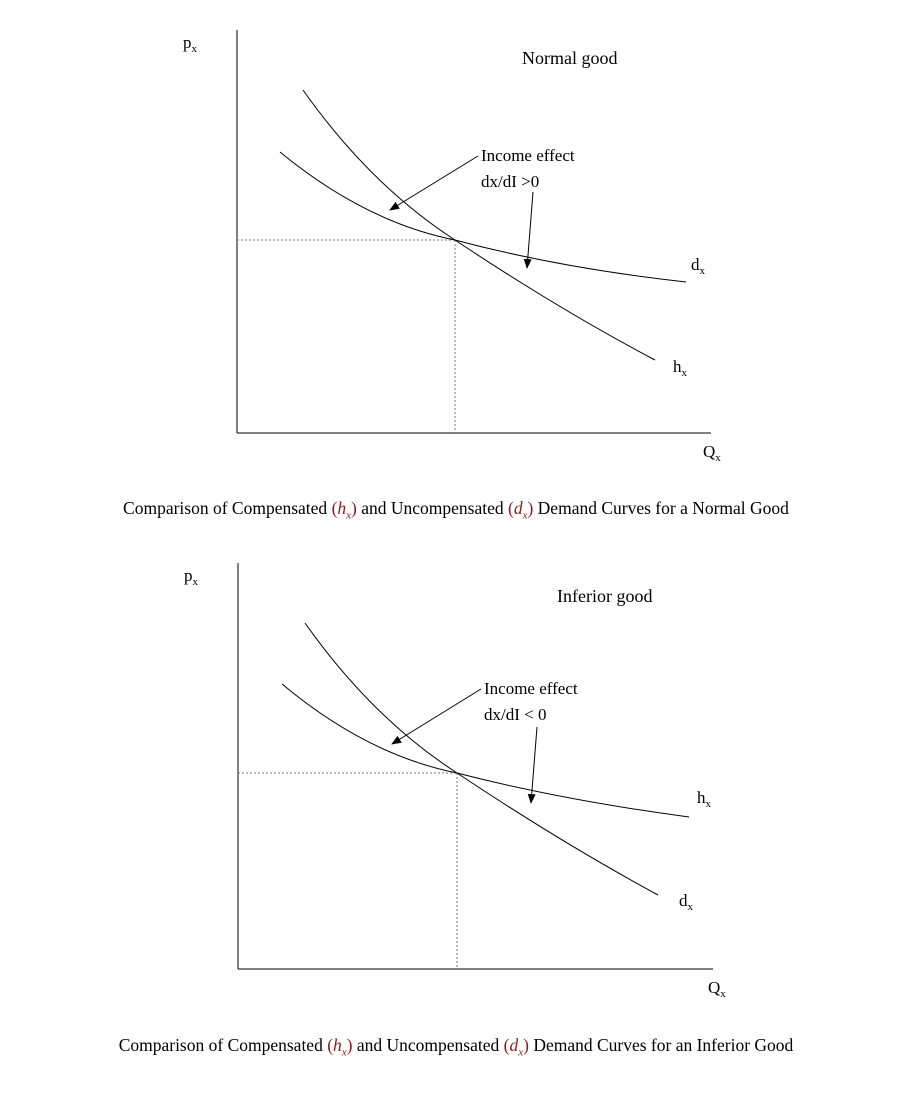 The height and width of the screenshot is (1098, 912). I want to click on flat-curve-label: hx, so click(704, 799).